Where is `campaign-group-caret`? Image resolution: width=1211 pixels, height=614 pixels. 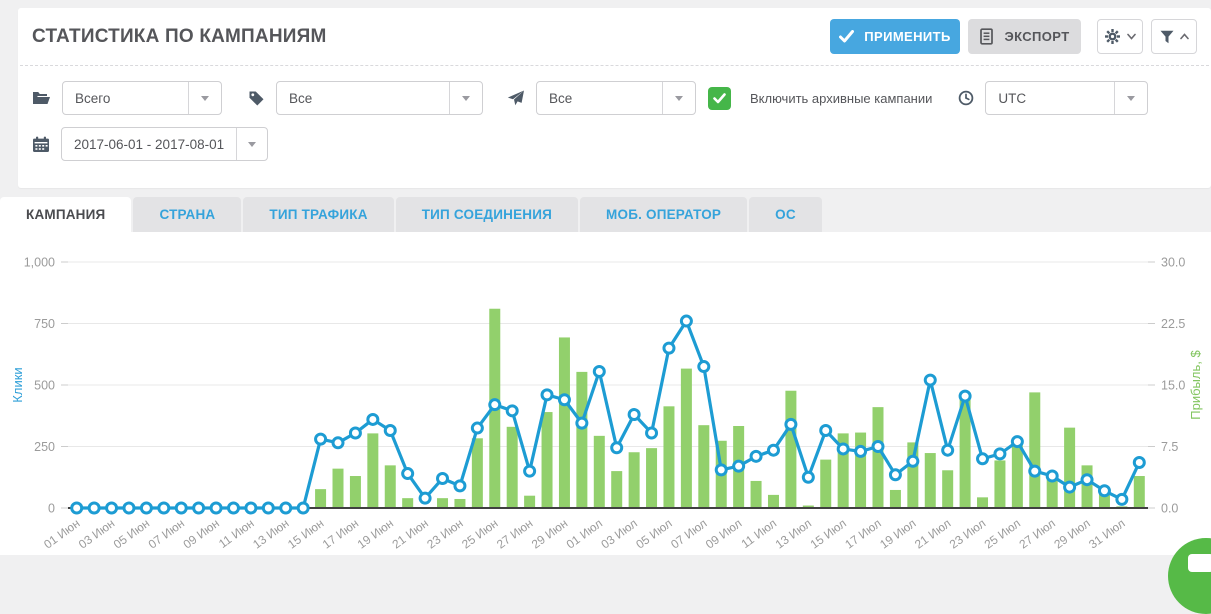 campaign-group-caret is located at coordinates (204, 98).